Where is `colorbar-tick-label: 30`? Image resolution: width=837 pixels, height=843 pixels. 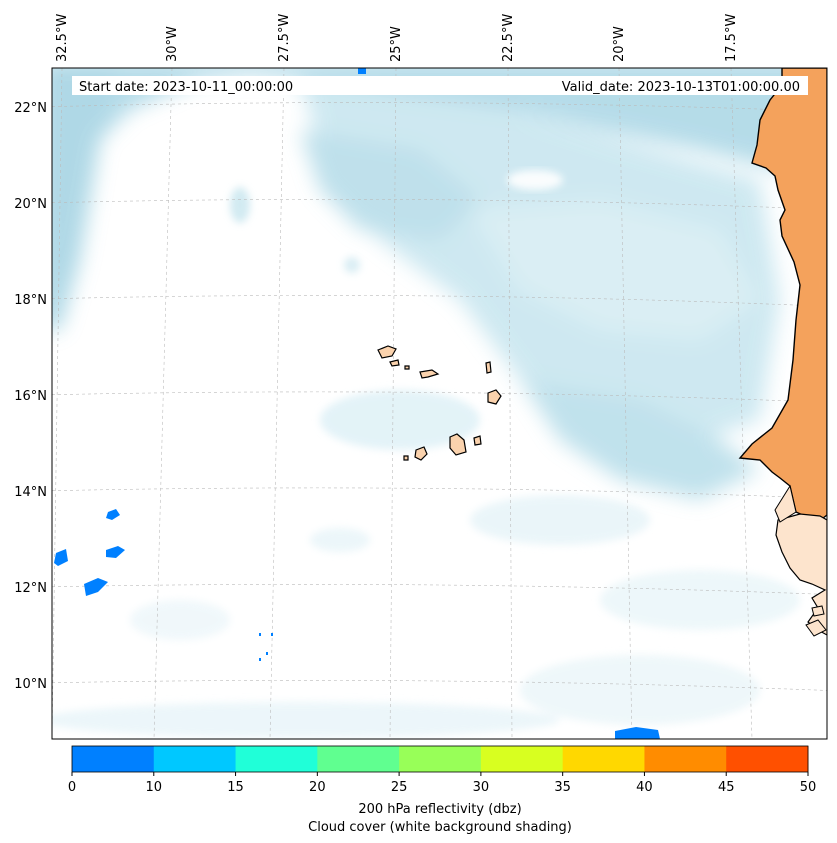
colorbar-tick-label: 30 is located at coordinates (481, 787).